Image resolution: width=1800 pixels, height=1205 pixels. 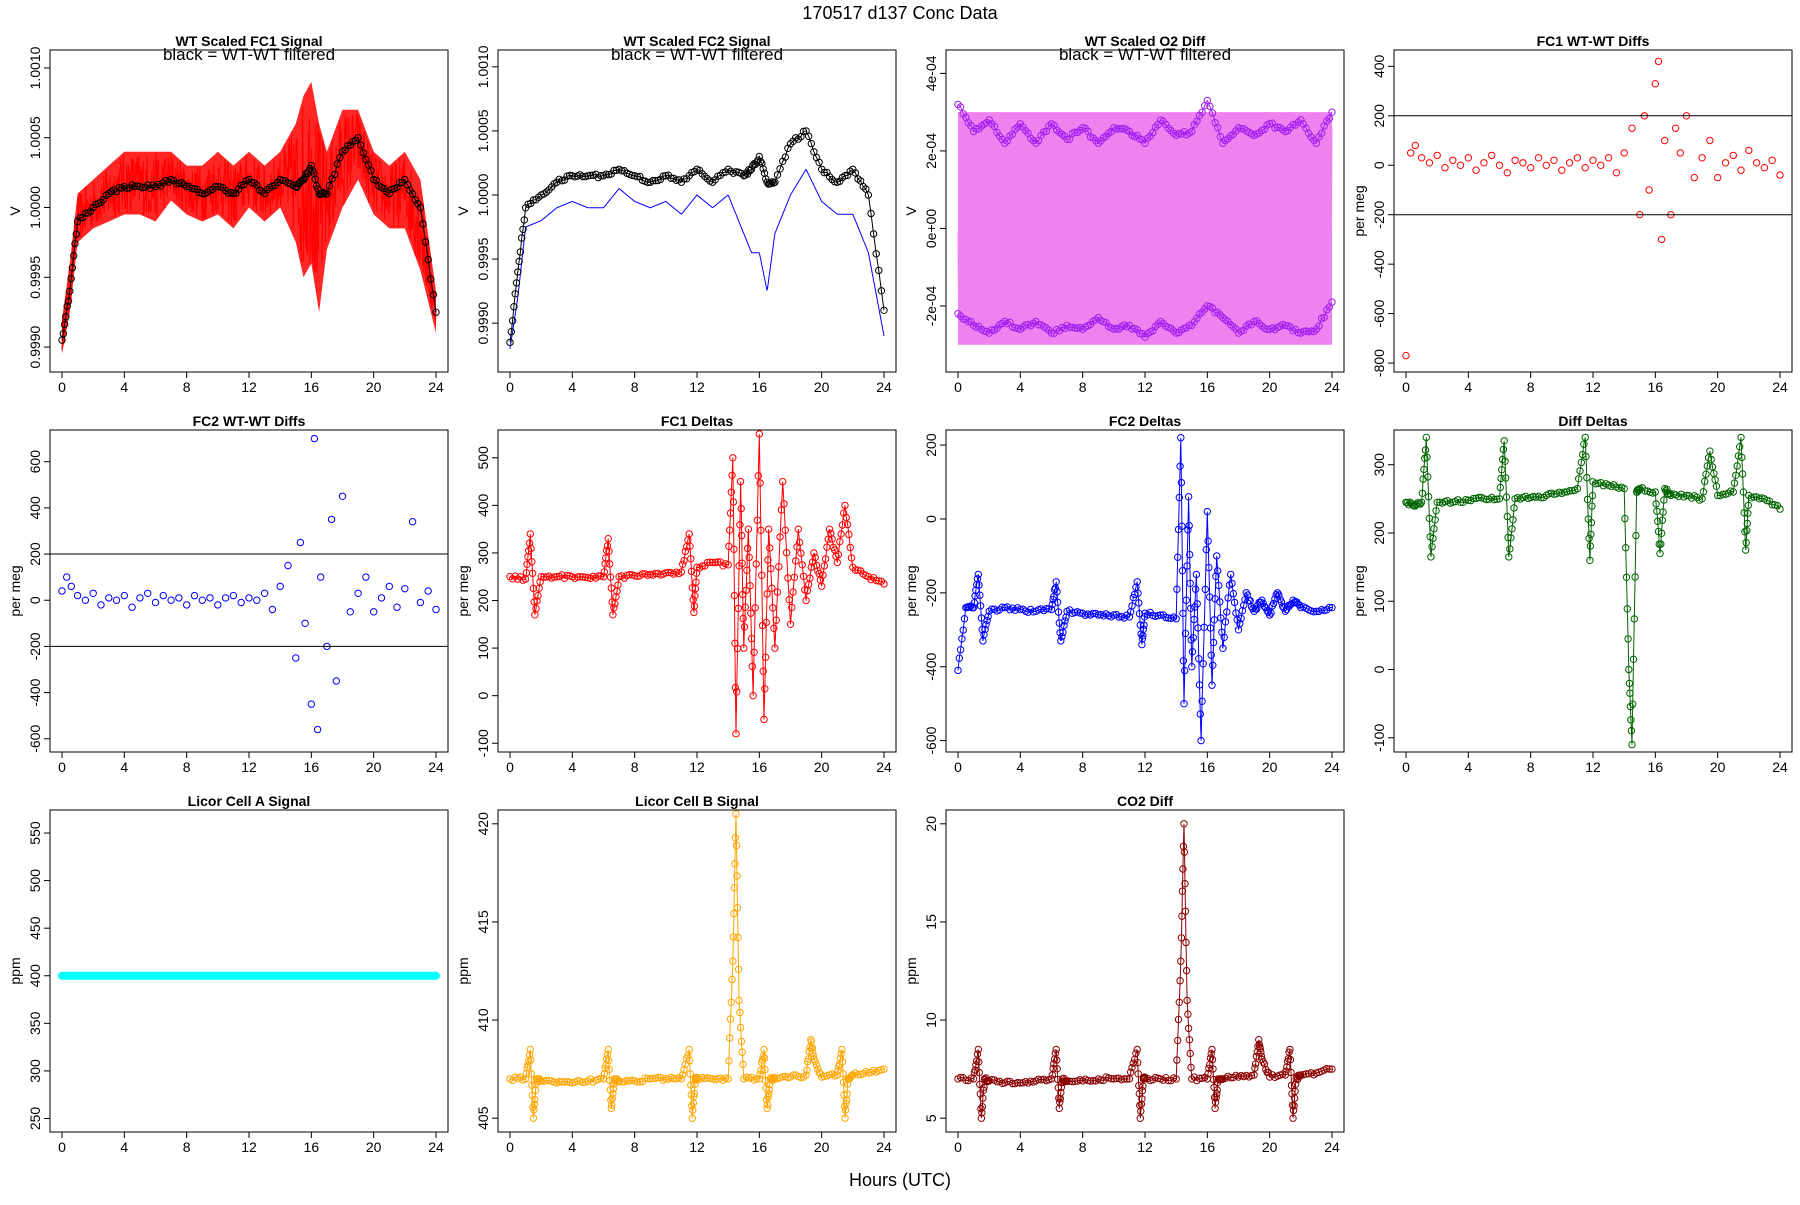 What do you see at coordinates (35, 833) in the screenshot?
I see `y-tick-label: 550` at bounding box center [35, 833].